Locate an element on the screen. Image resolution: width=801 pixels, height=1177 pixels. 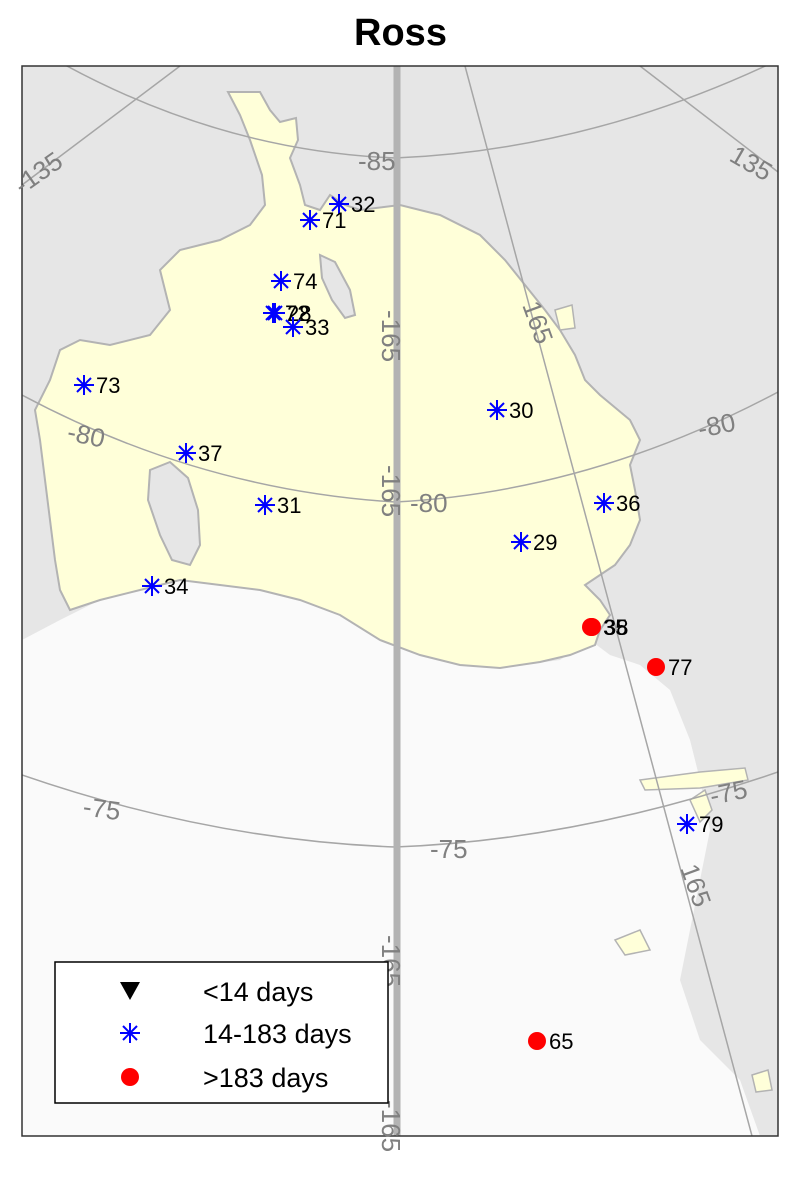
grid-label-lat-75-left: -75 is located at coordinates (101, 808).